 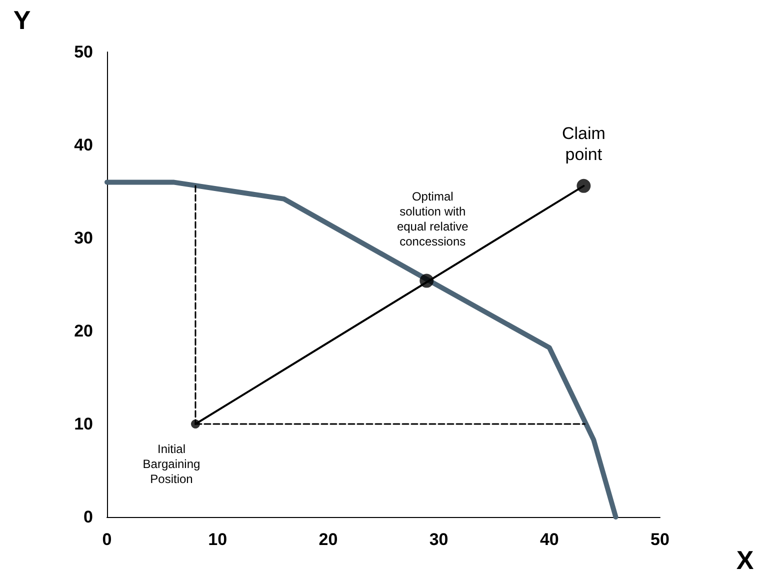 I want to click on x-tick-label: 0, so click(x=107, y=539).